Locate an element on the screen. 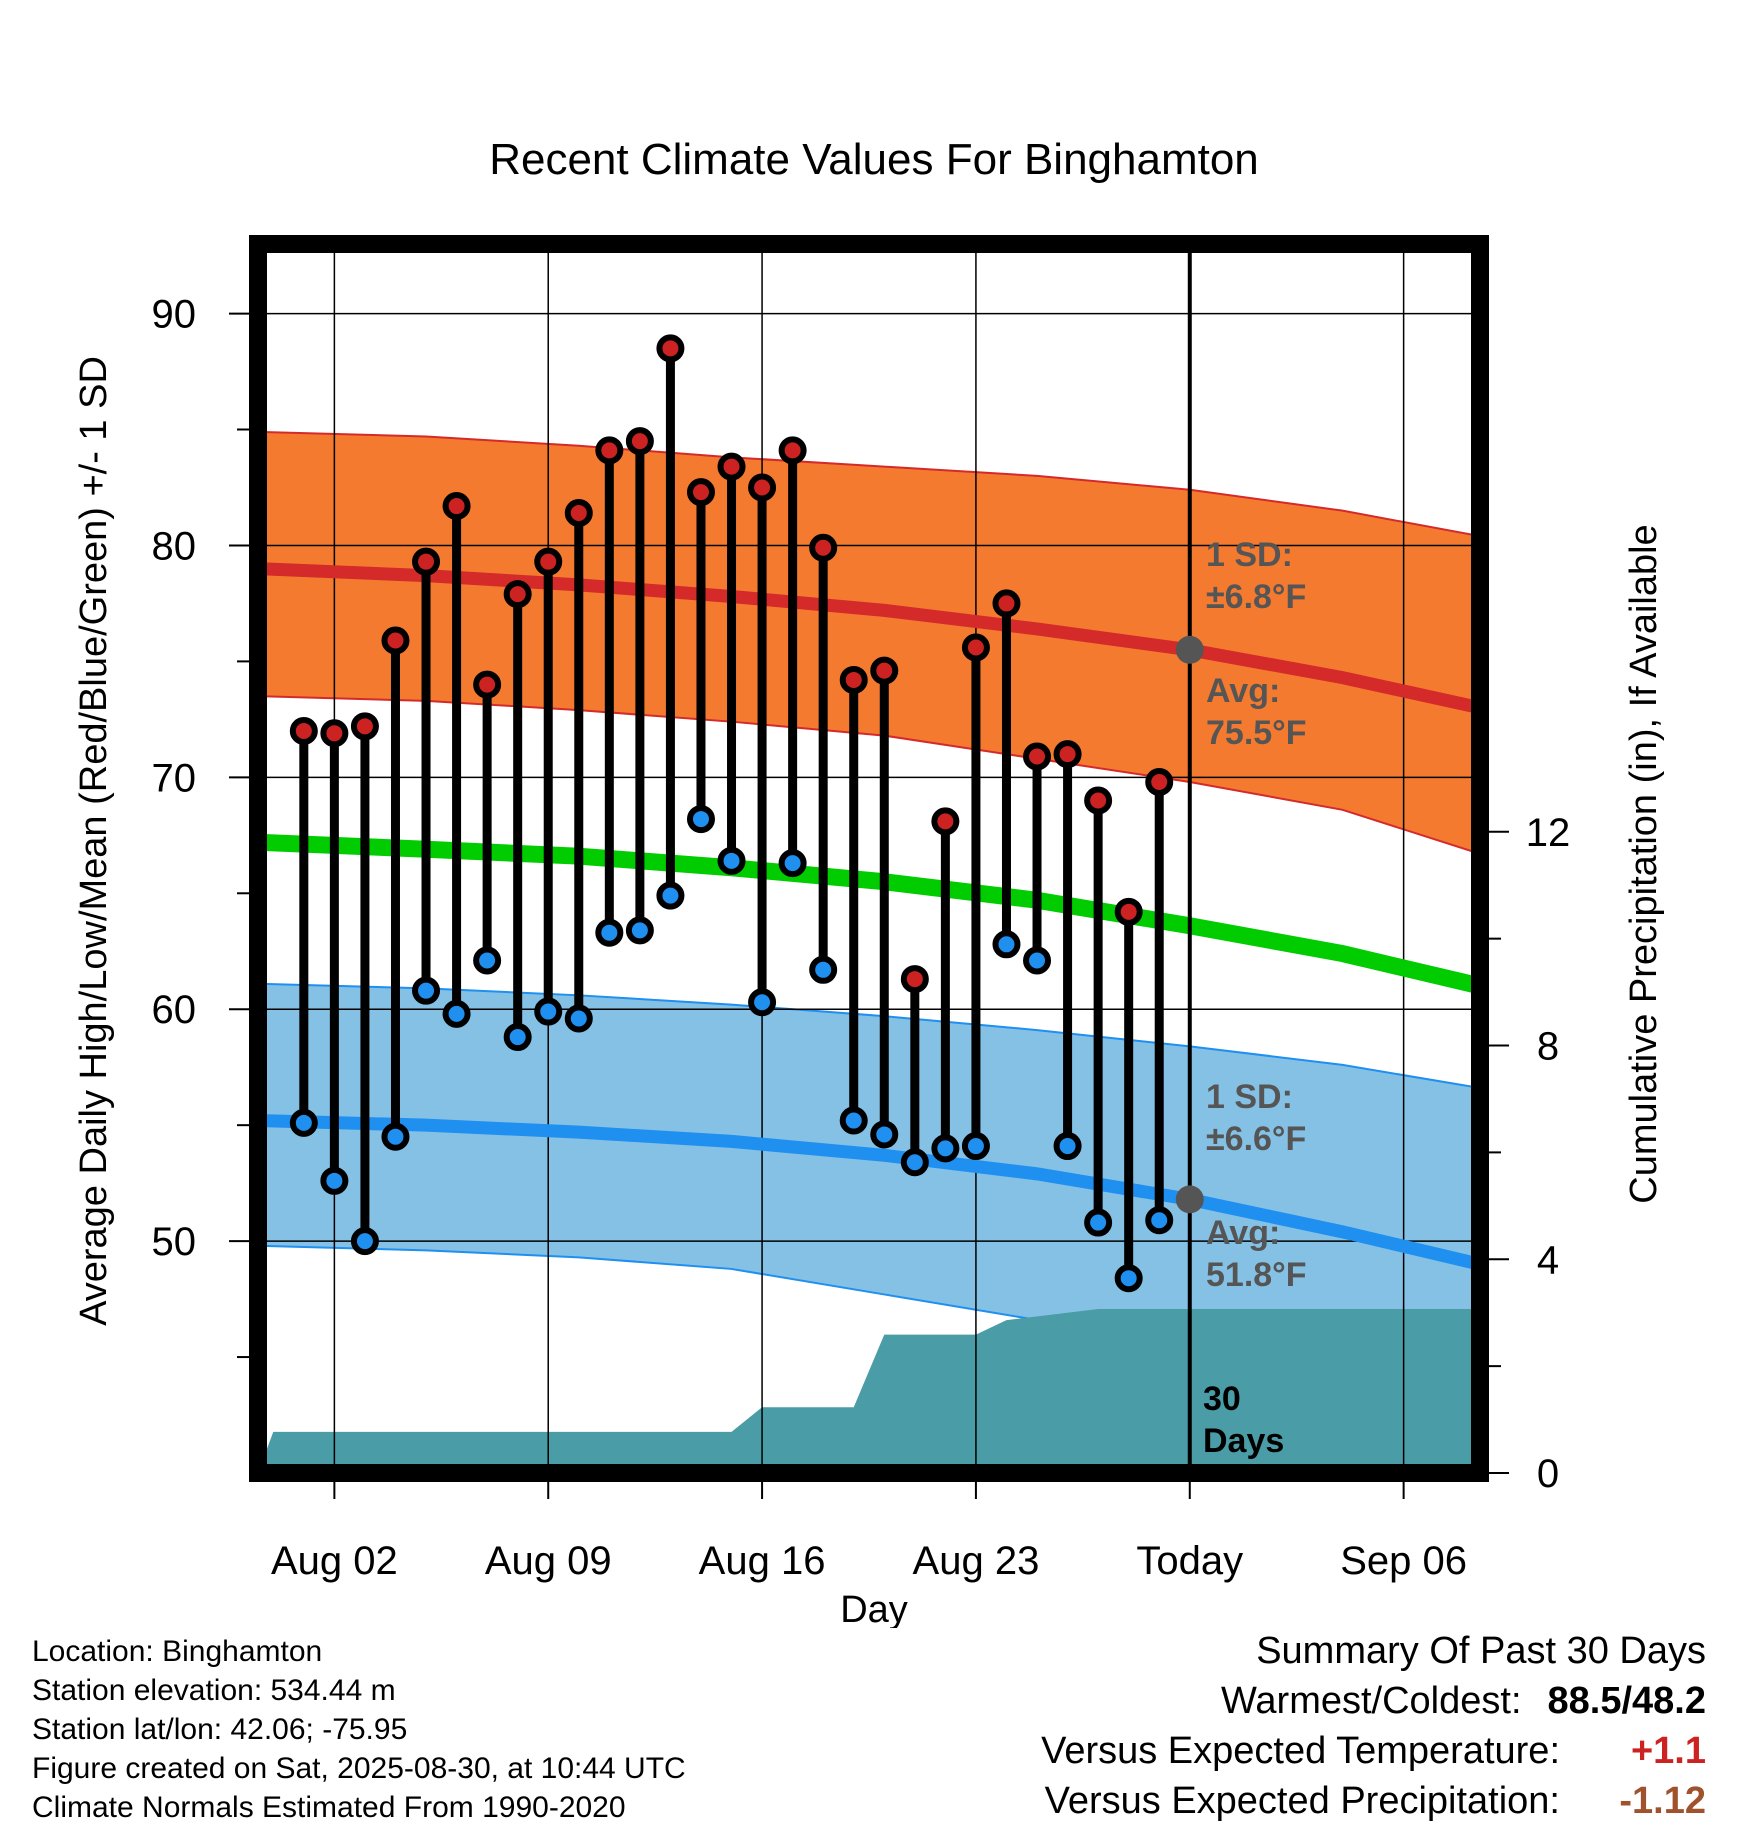 The width and height of the screenshot is (1748, 1828). precip-area is located at coordinates (869, 1390).